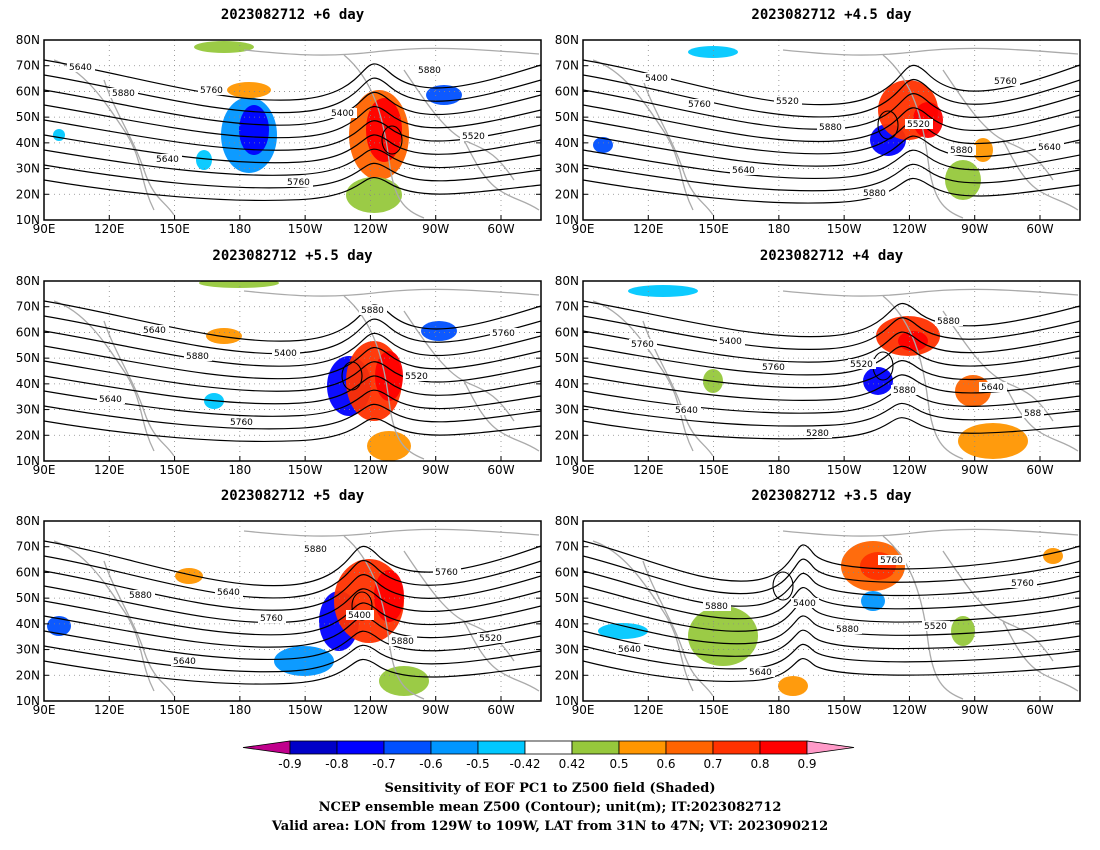 This screenshot has width=1100, height=850. I want to click on contour-label: 588, so click(1032, 414).